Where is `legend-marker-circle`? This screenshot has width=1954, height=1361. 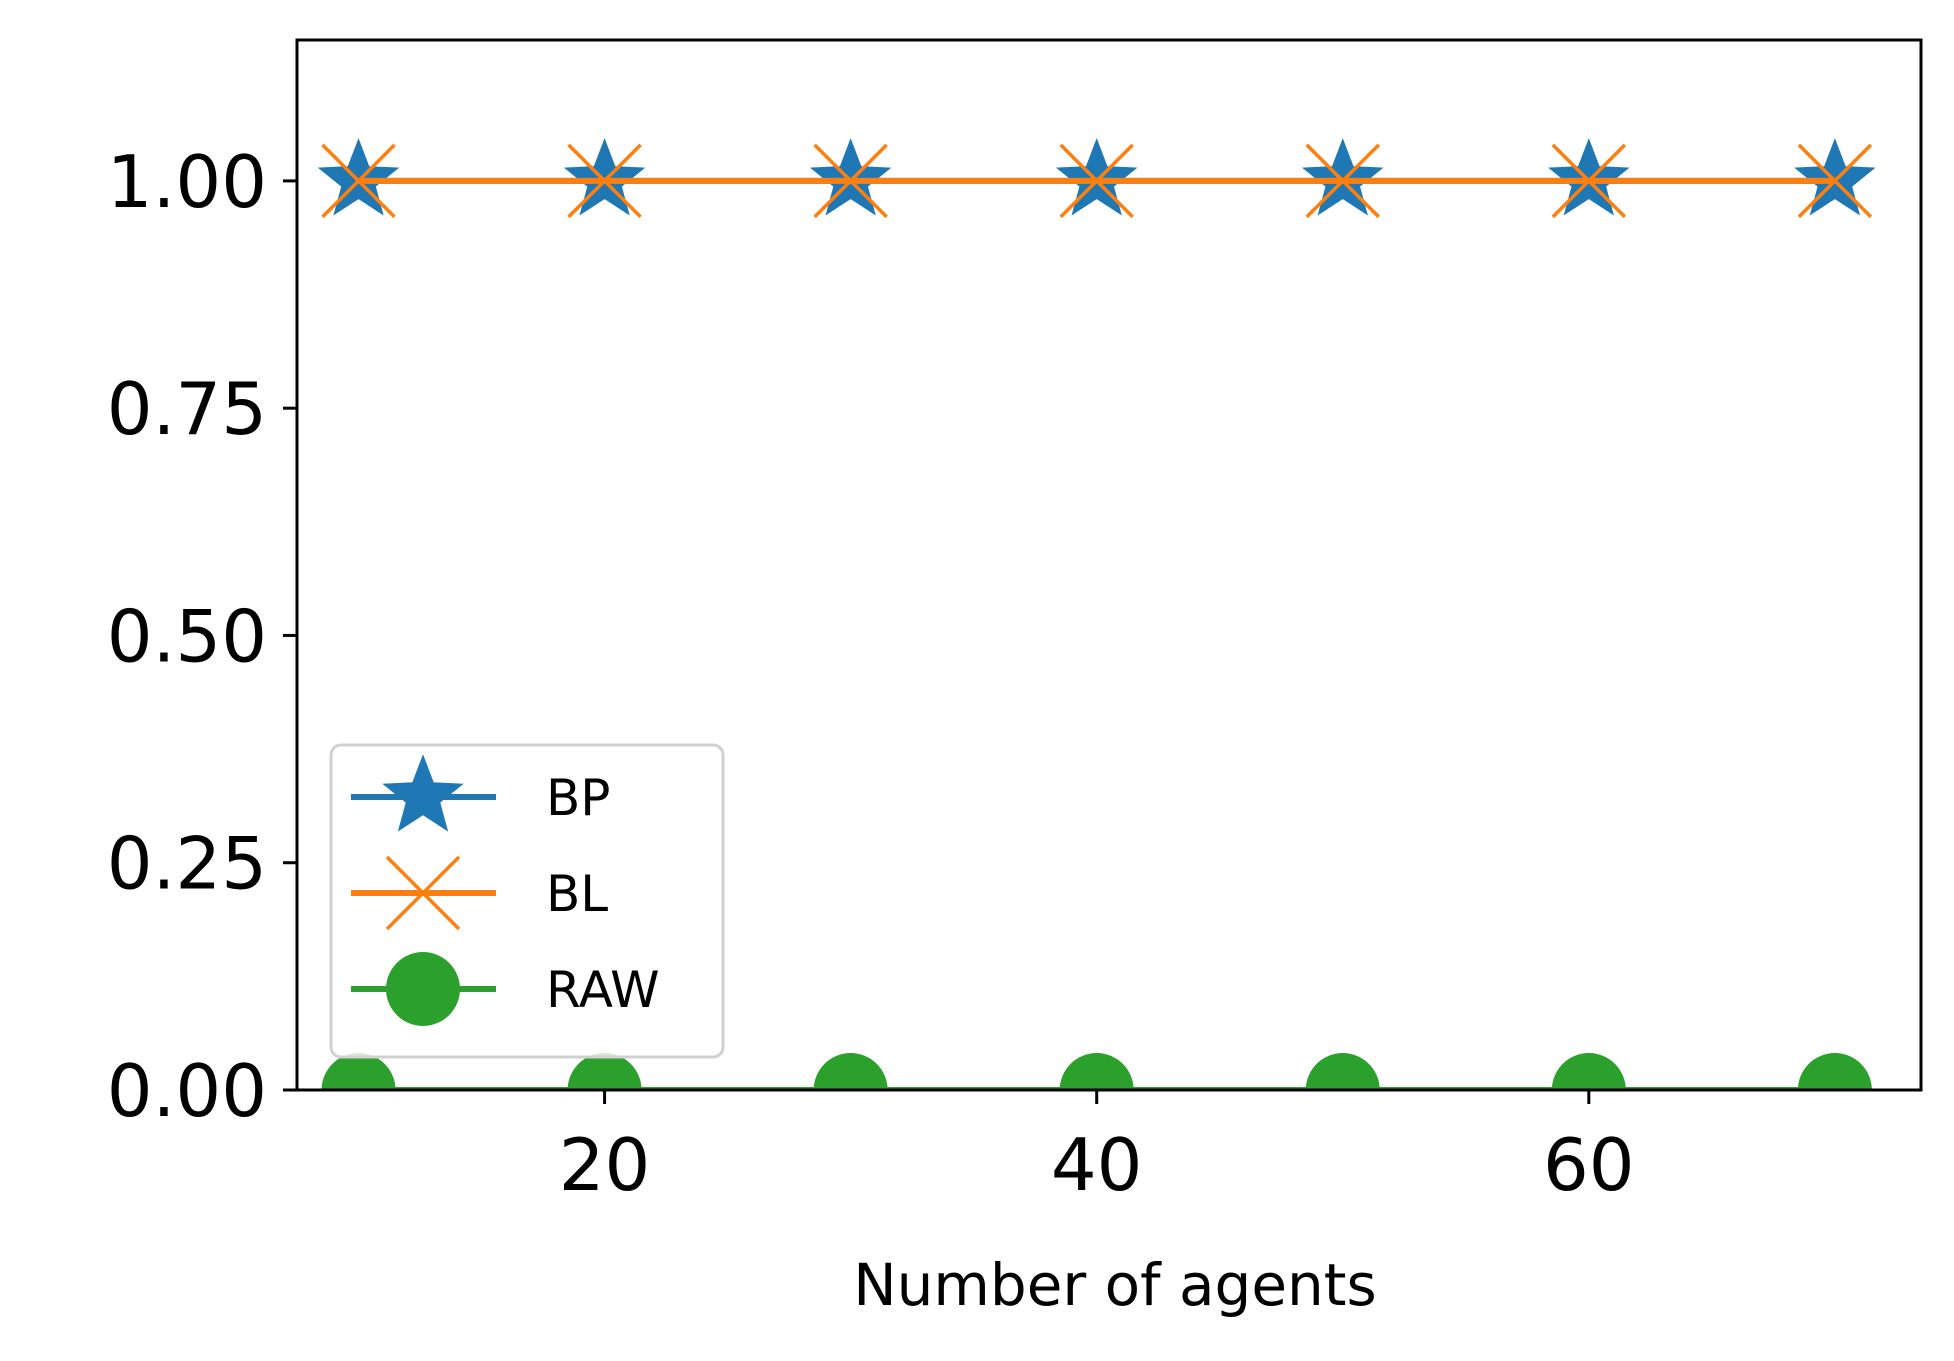 legend-marker-circle is located at coordinates (423, 989).